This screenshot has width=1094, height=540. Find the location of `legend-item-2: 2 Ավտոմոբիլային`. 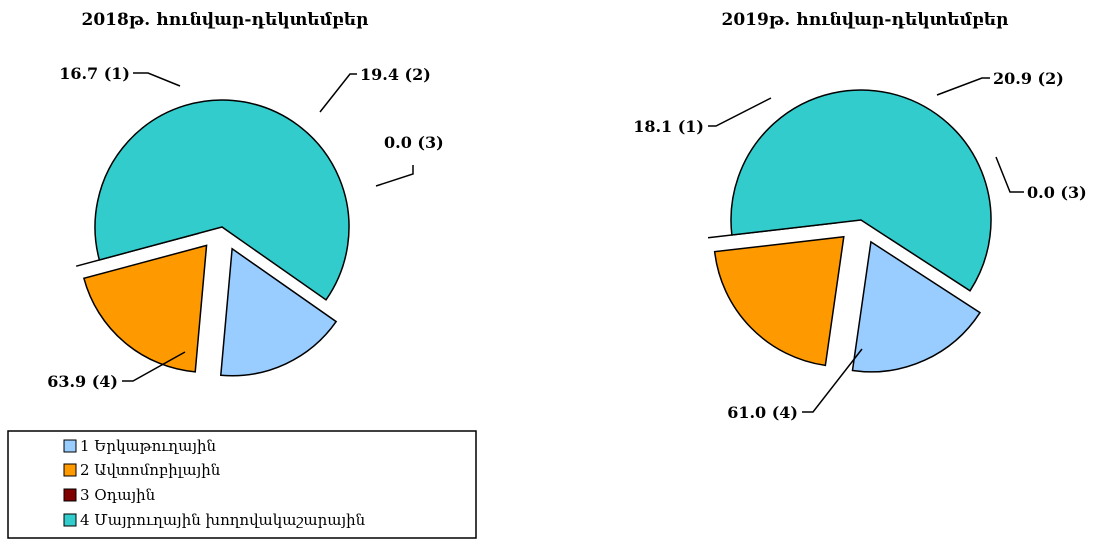

legend-item-2: 2 Ավտոմոբիլային is located at coordinates (142, 470).